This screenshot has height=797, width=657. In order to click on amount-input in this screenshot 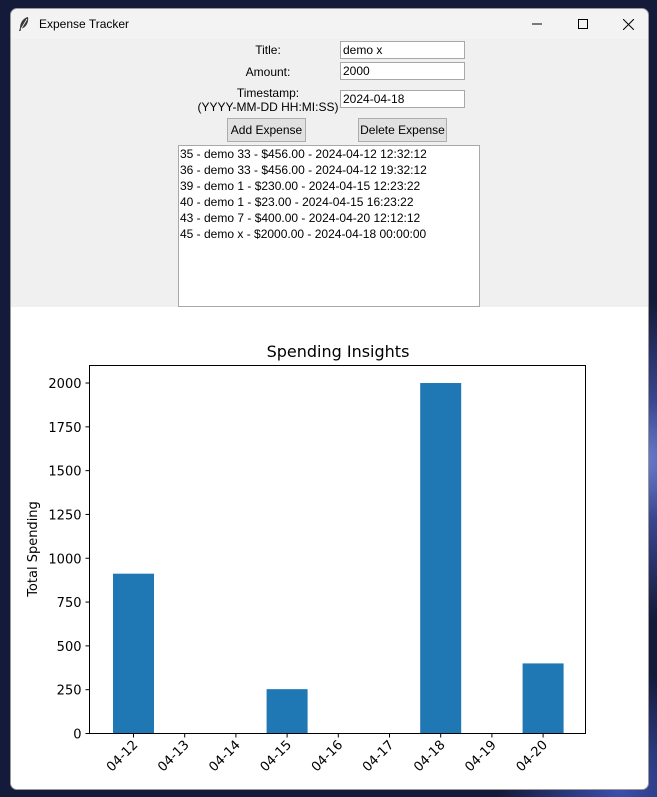, I will do `click(402, 71)`.